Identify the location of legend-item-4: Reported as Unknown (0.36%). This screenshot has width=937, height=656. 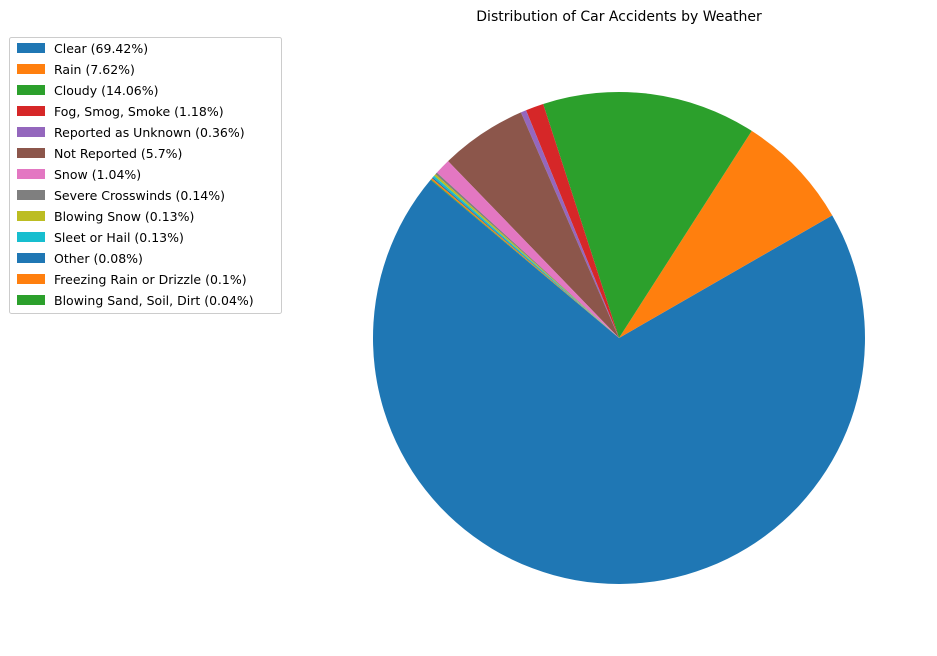
(131, 132).